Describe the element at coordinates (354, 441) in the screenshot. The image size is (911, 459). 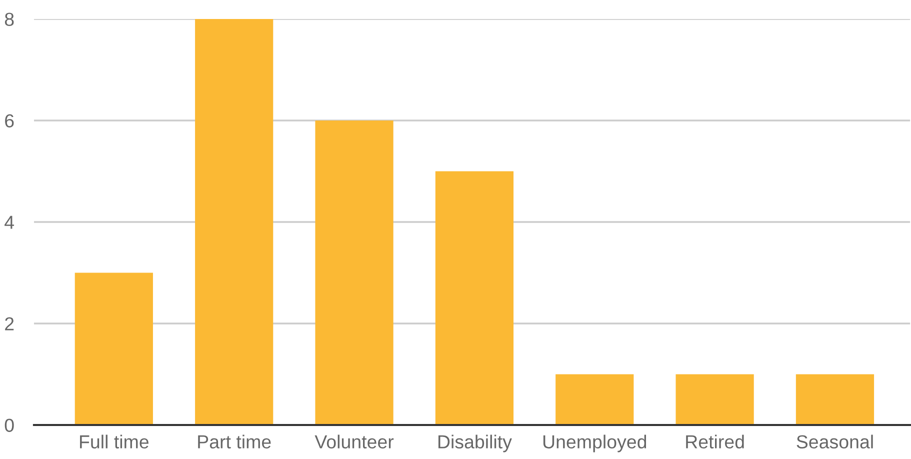
I see `x-tick-label: Volunteer` at that location.